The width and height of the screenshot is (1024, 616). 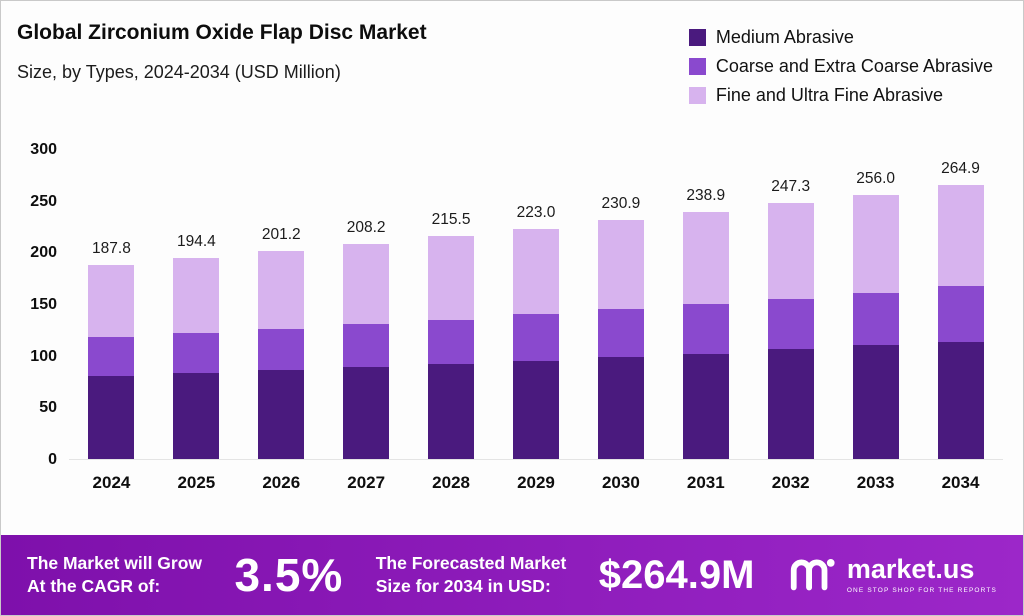 I want to click on x-tick-label: 2030, so click(x=620, y=482).